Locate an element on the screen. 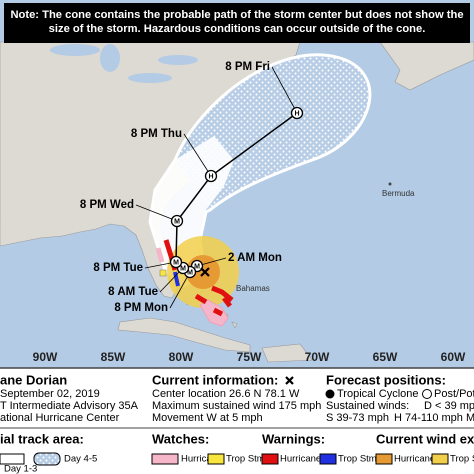 Image resolution: width=474 pixels, height=474 pixels. trop-storm-warning-swatch is located at coordinates (328, 459).